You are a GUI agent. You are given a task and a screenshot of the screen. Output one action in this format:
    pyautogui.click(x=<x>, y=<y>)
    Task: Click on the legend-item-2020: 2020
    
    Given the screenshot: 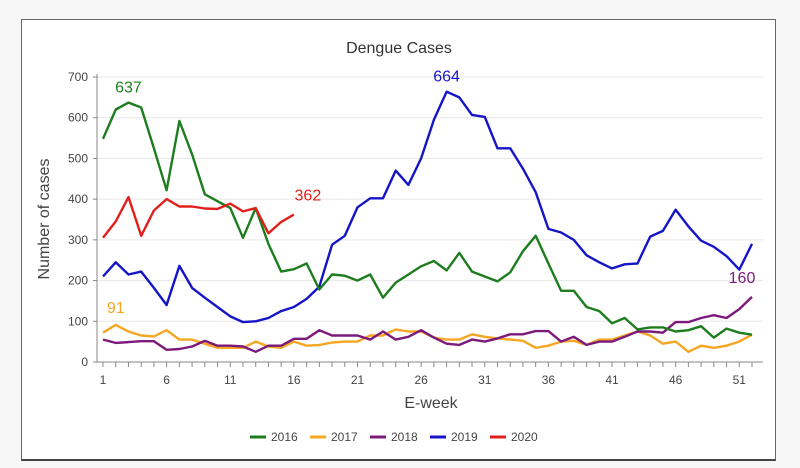 What is the action you would take?
    pyautogui.click(x=514, y=437)
    